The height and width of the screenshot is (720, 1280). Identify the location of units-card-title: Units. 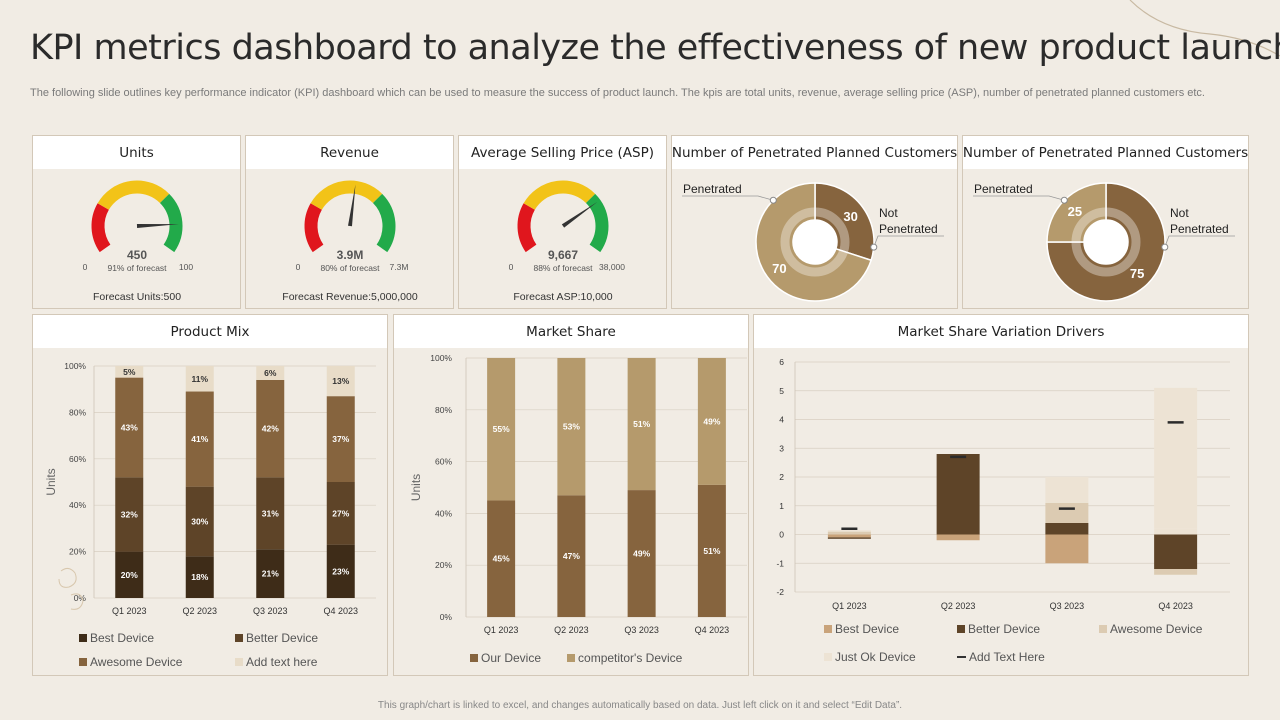
(136, 152).